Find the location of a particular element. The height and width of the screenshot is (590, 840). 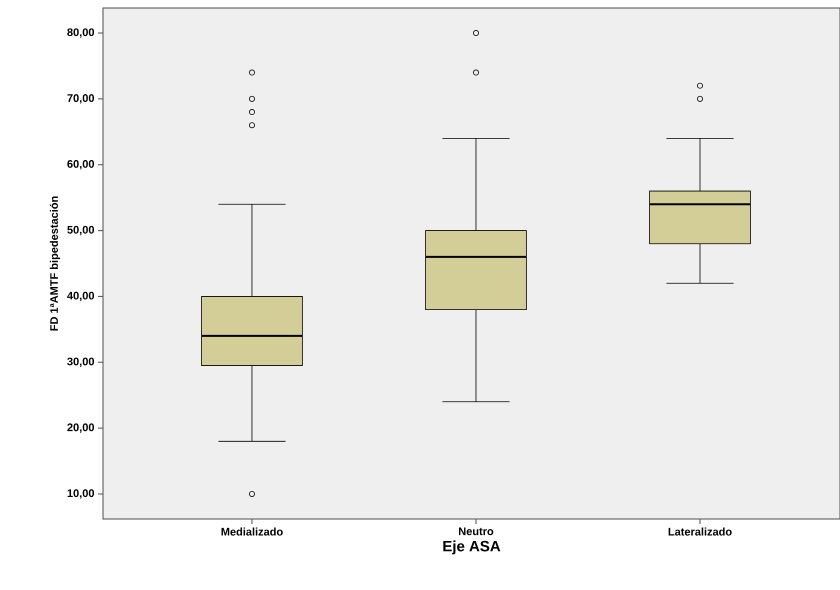

y-tick-label: 40,00 is located at coordinates (80, 297).